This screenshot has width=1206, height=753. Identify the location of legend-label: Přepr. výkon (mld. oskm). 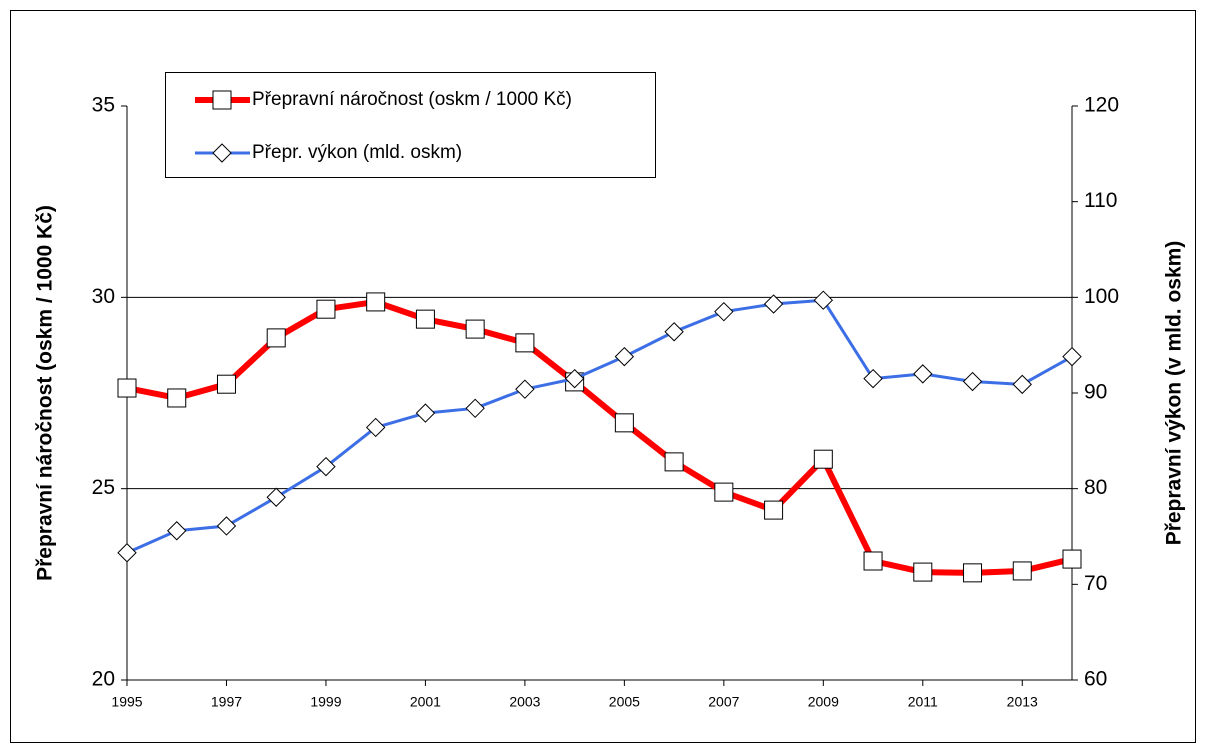
(357, 152).